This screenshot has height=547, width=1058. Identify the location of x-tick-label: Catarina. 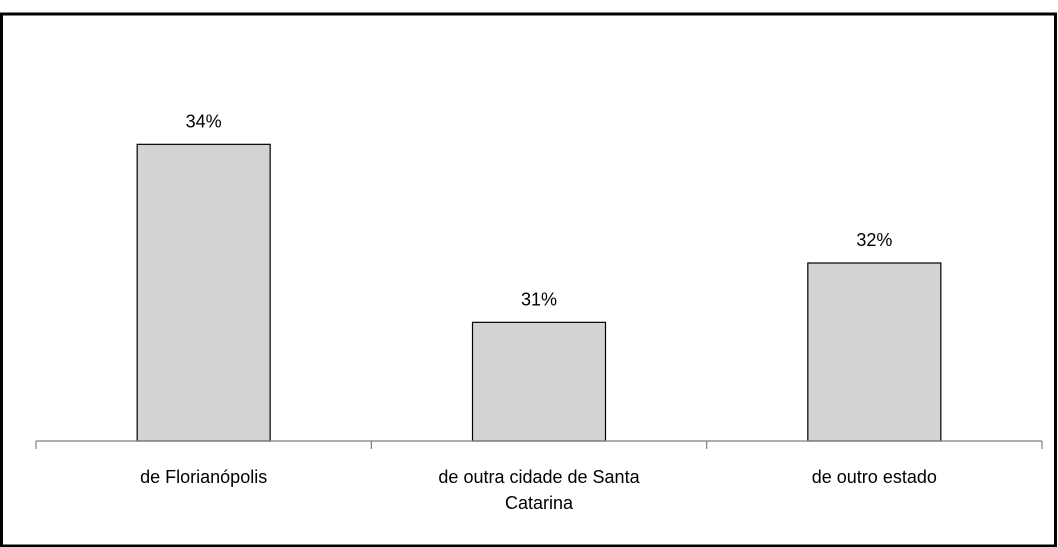
(539, 503).